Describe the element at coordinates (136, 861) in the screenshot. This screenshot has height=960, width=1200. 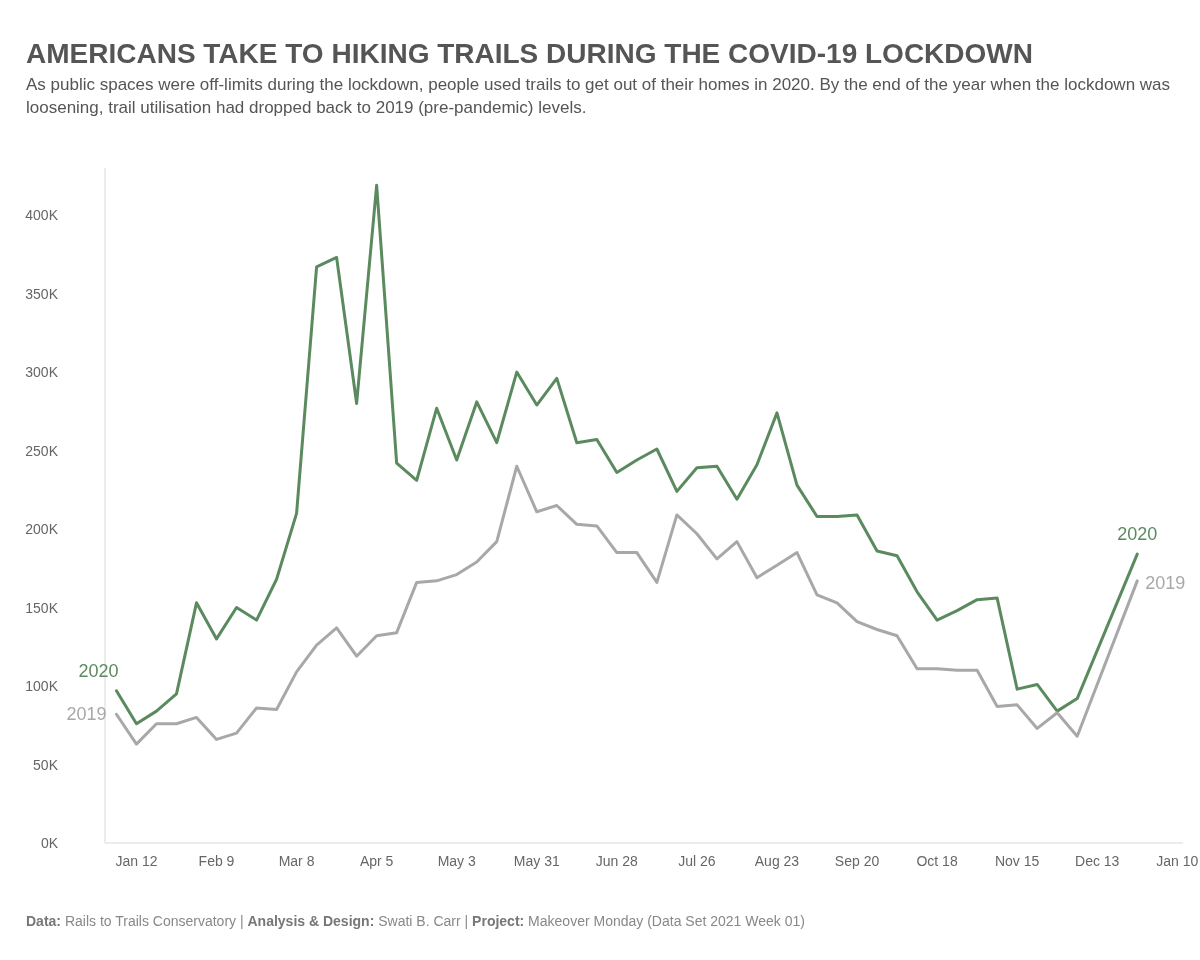
I see `x-tick-label: Jan 12` at that location.